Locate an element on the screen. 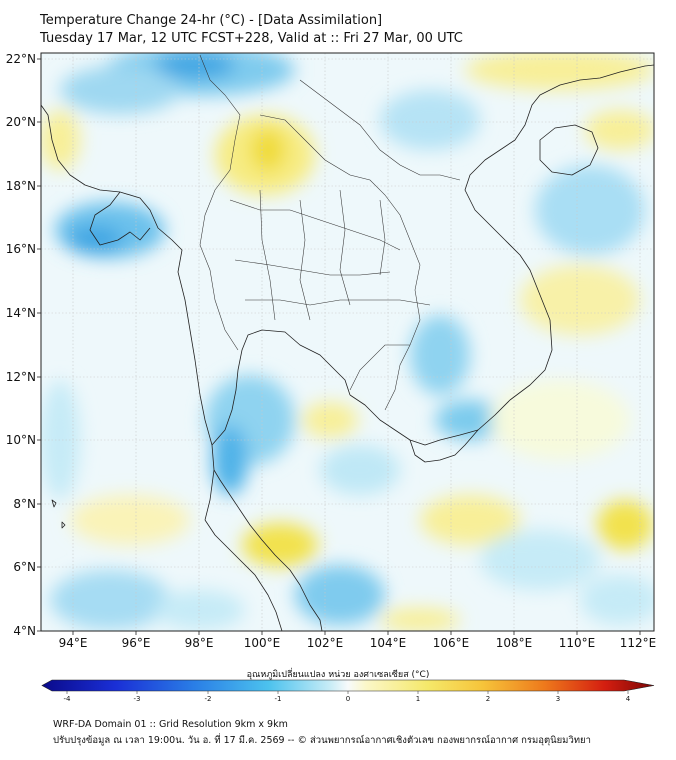 The image size is (676, 760). lat-label: 16°N is located at coordinates (21, 249).